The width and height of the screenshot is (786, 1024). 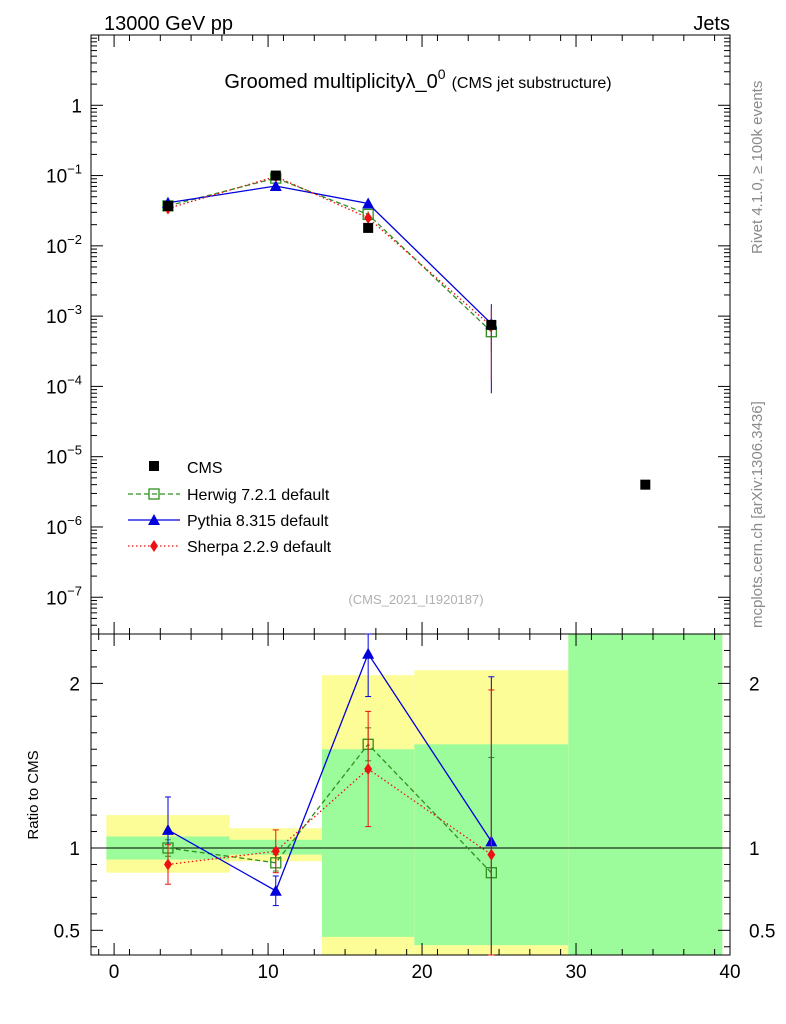 I want to click on y-tick-base: 1, so click(x=76, y=106).